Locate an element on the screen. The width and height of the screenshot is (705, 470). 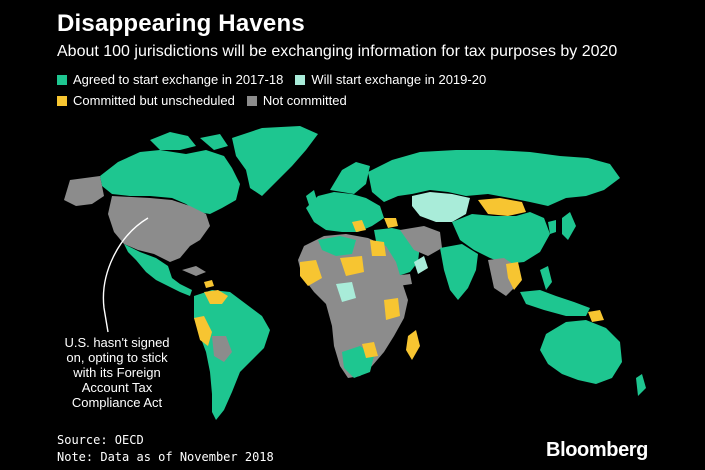
bloomberg-logo: Bloomberg is located at coordinates (597, 450).